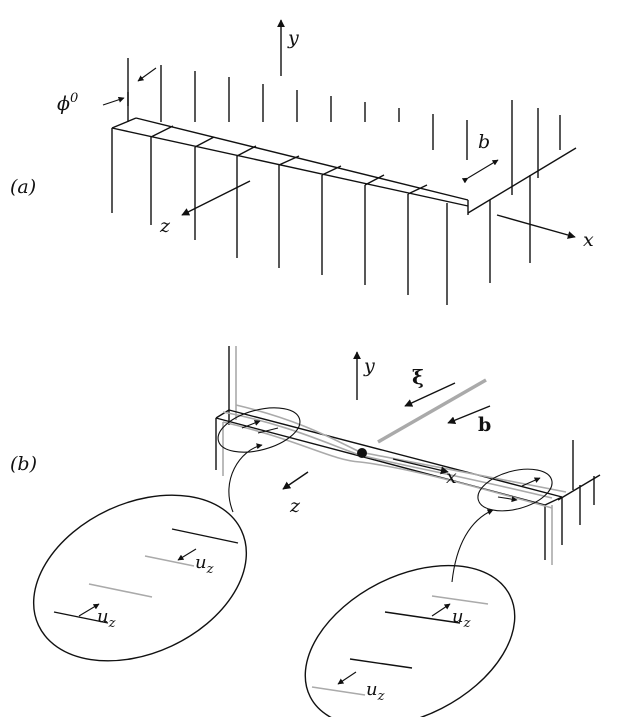 This screenshot has height=717, width=633. What do you see at coordinates (394, 456) in the screenshot?
I see `slab-b-displaced` at bounding box center [394, 456].